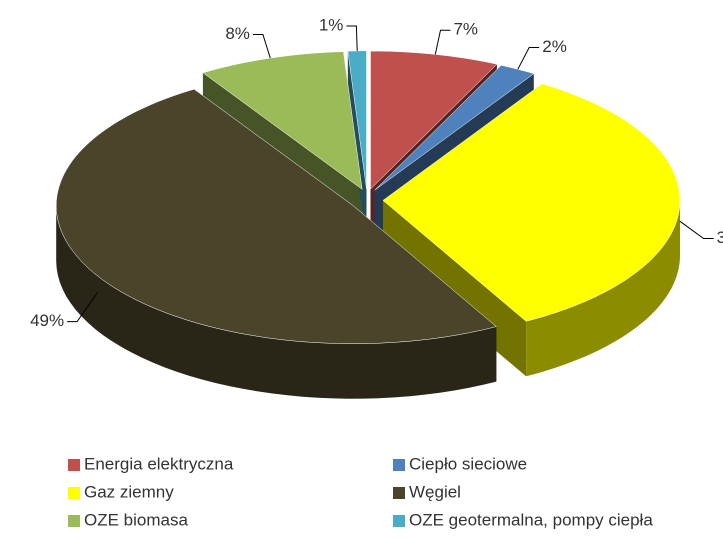 This screenshot has height=538, width=723. What do you see at coordinates (331, 25) in the screenshot?
I see `data-label: 1%` at bounding box center [331, 25].